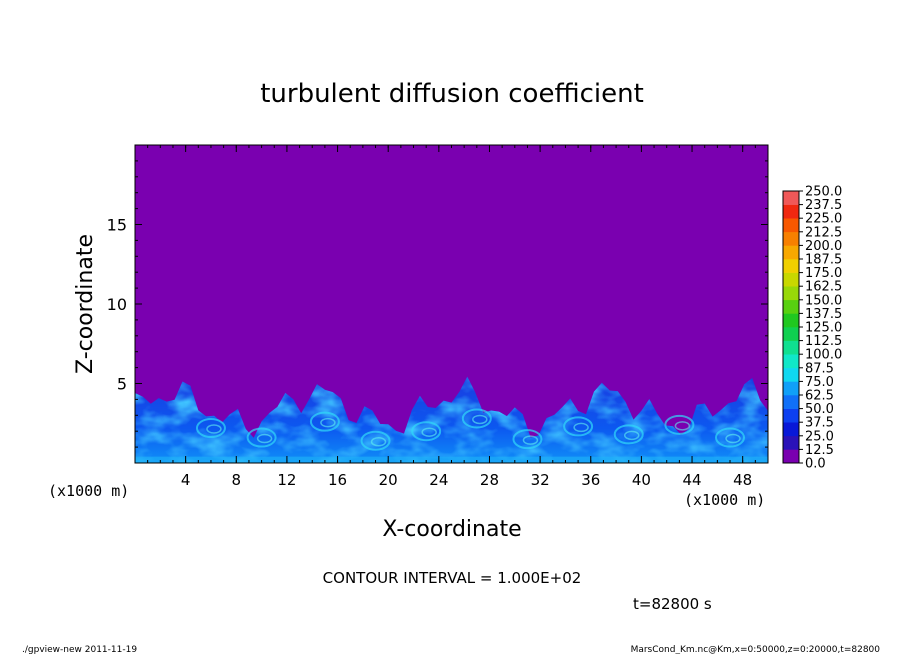  I want to click on x-tick-label-8: 36, so click(590, 480).